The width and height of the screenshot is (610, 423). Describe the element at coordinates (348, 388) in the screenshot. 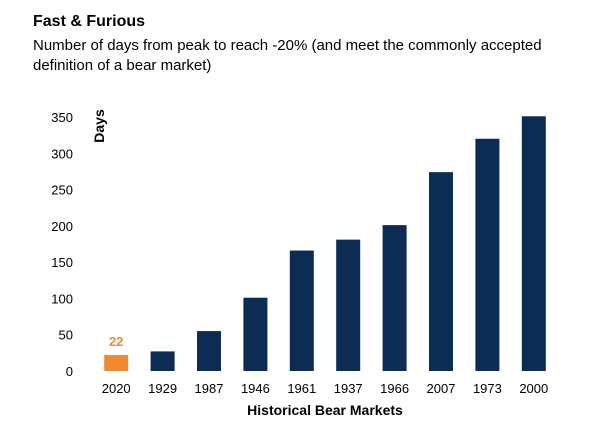

I see `x-tick-label: 1937` at that location.